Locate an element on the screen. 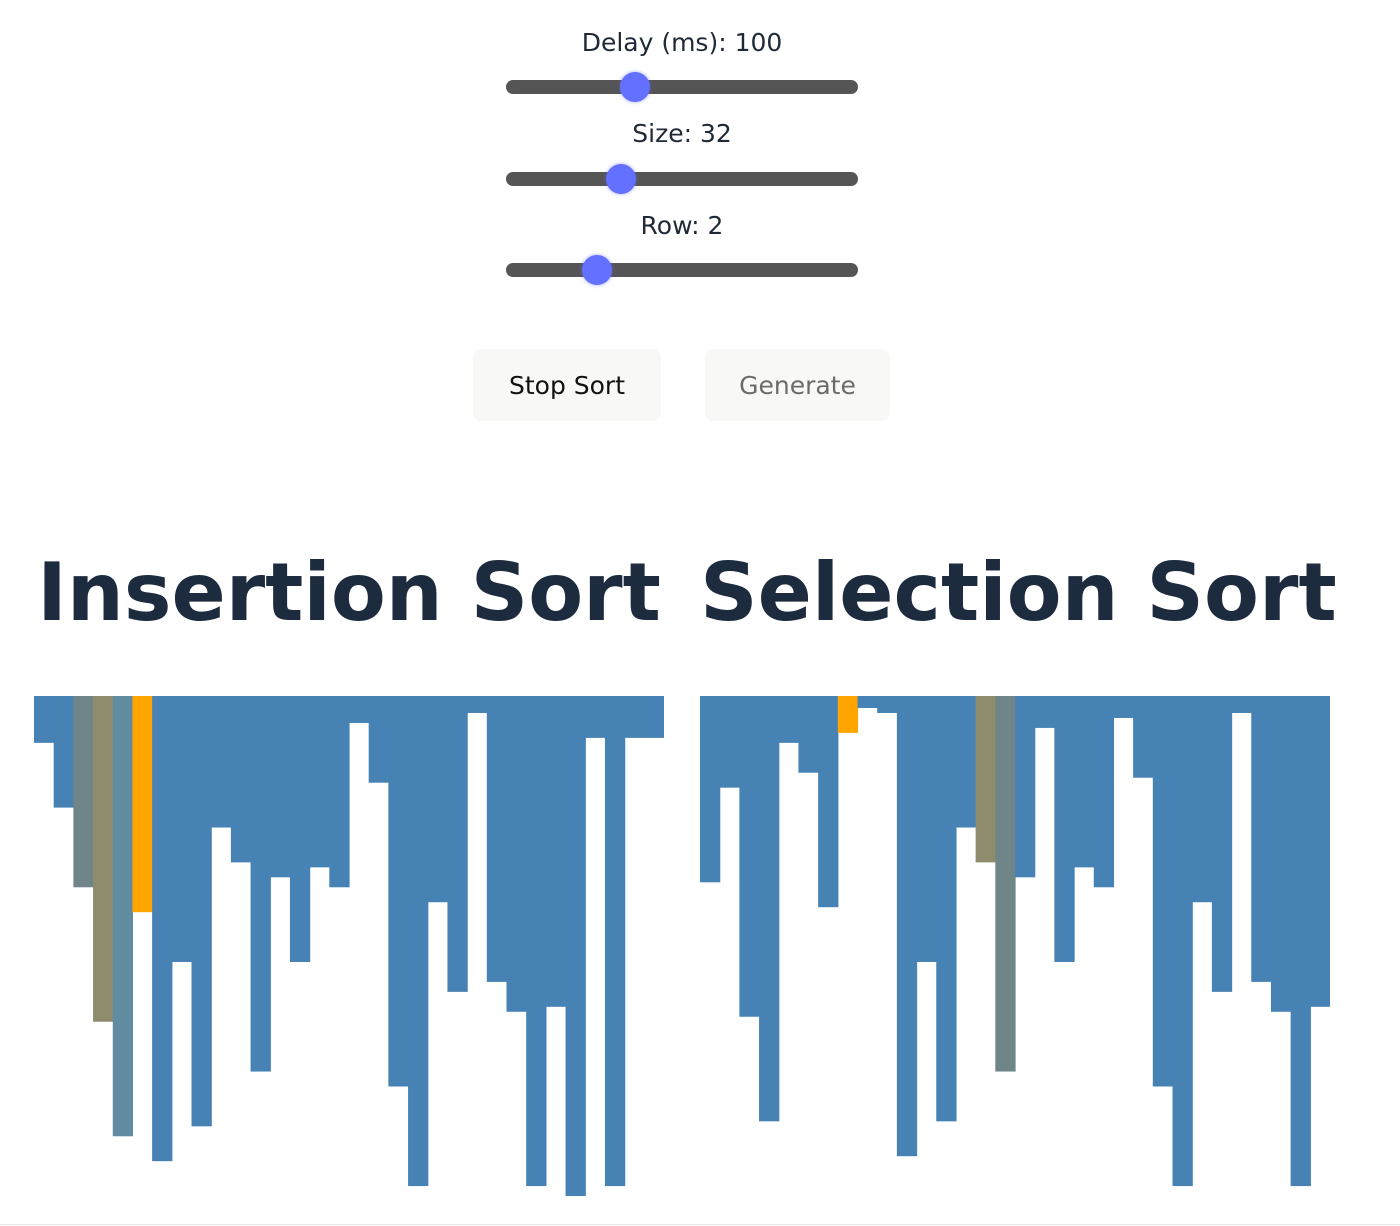  row-slider-thumb is located at coordinates (596, 270).